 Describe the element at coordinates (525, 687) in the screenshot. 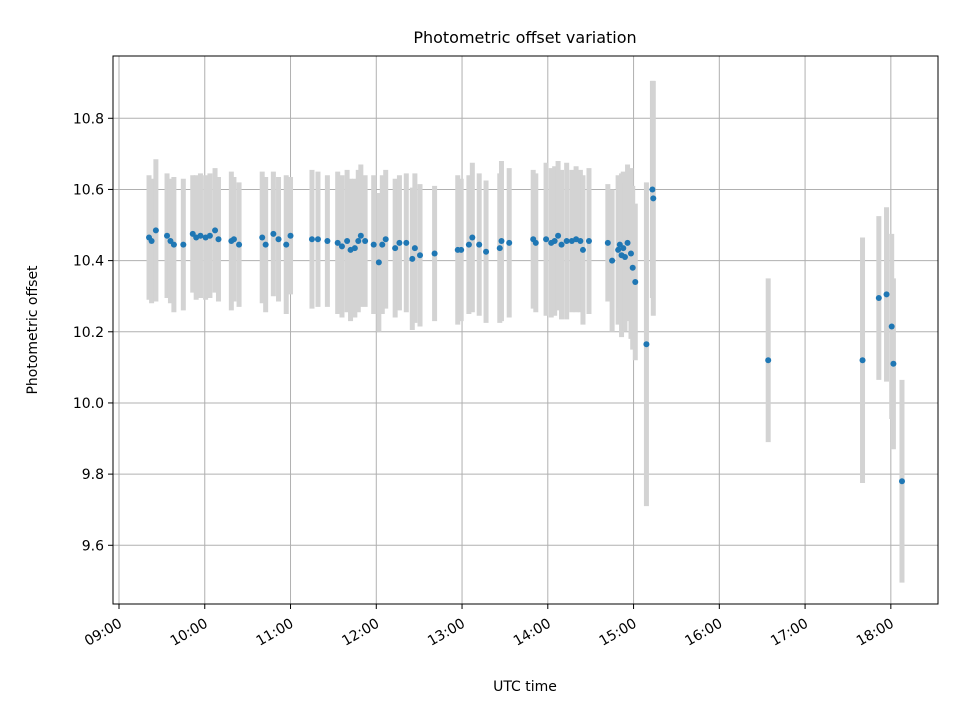

I see `x-axis-label: UTC time` at that location.